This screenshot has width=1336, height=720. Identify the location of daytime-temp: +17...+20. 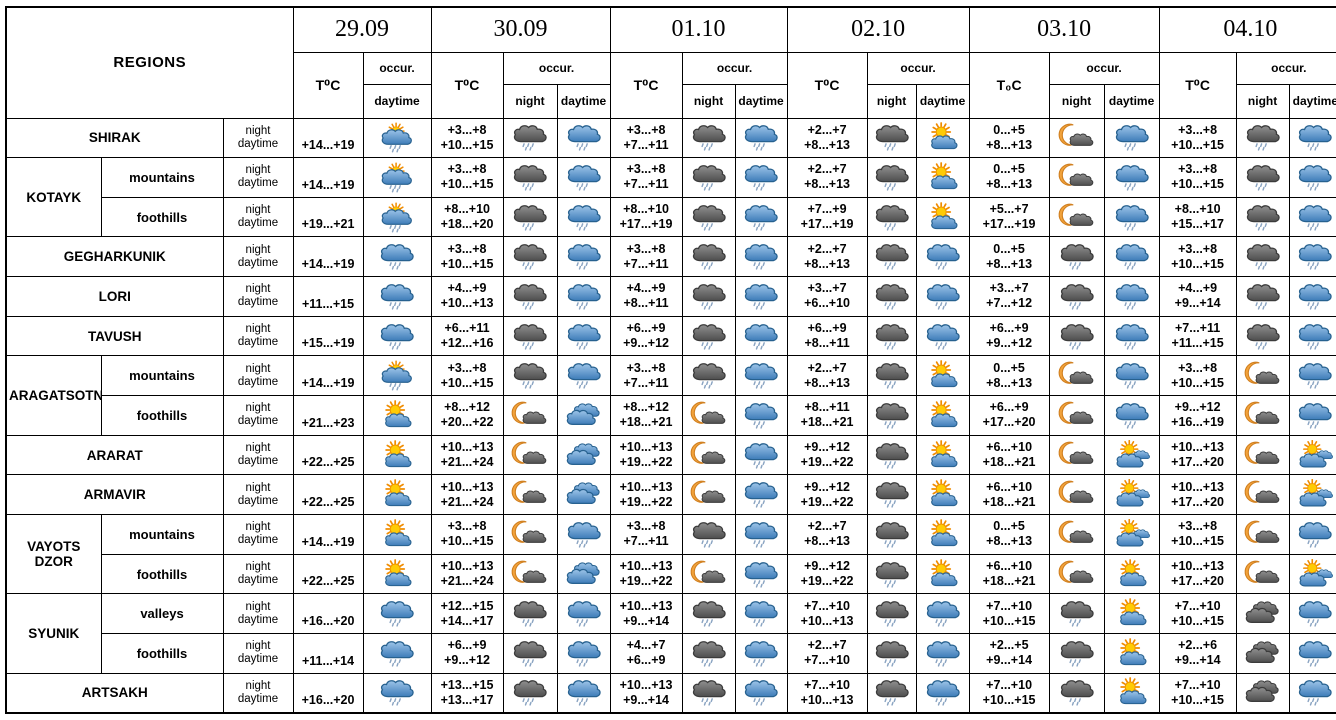
(1197, 581).